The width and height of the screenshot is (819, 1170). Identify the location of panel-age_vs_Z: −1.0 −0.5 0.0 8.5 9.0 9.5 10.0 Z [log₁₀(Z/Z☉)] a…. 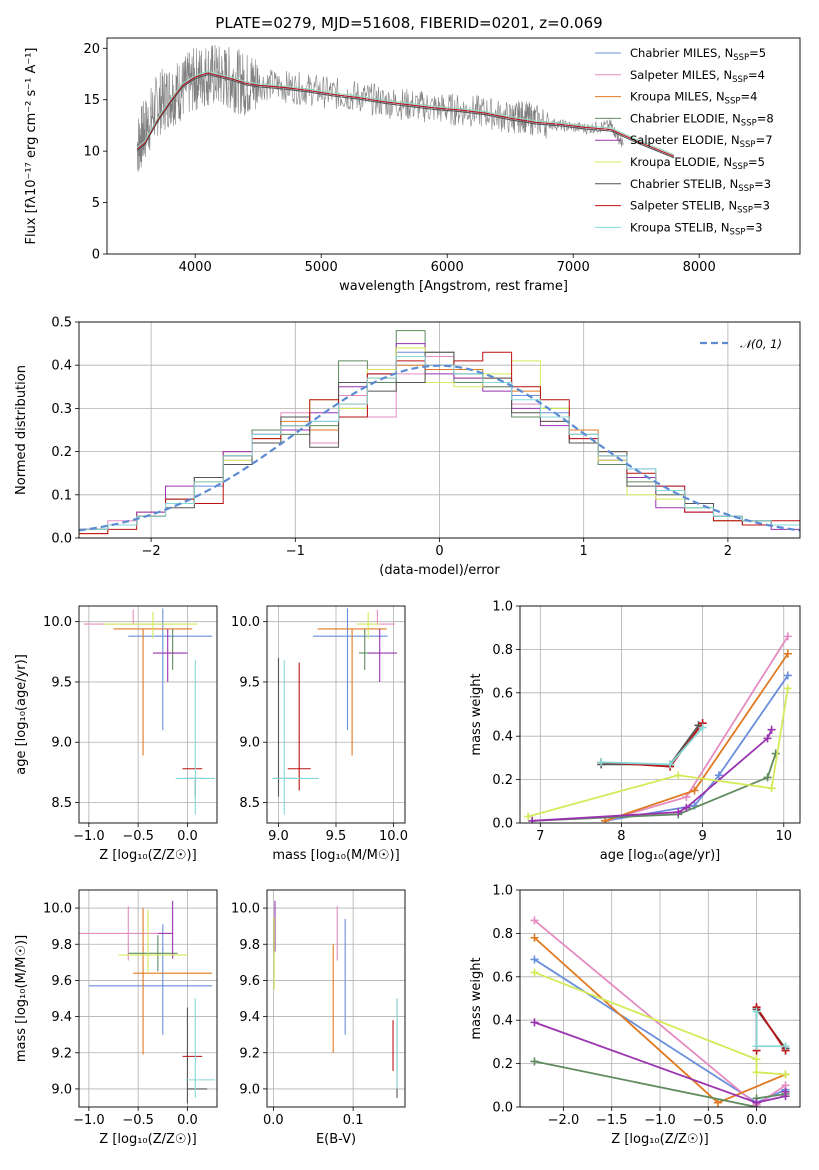
(116, 734).